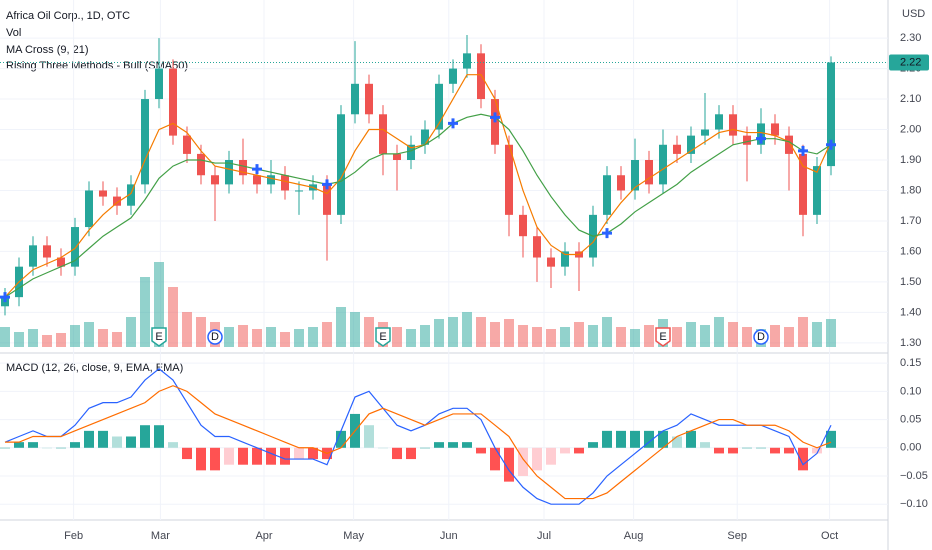  Describe the element at coordinates (544, 536) in the screenshot. I see `x-tick-label: Jul` at that location.